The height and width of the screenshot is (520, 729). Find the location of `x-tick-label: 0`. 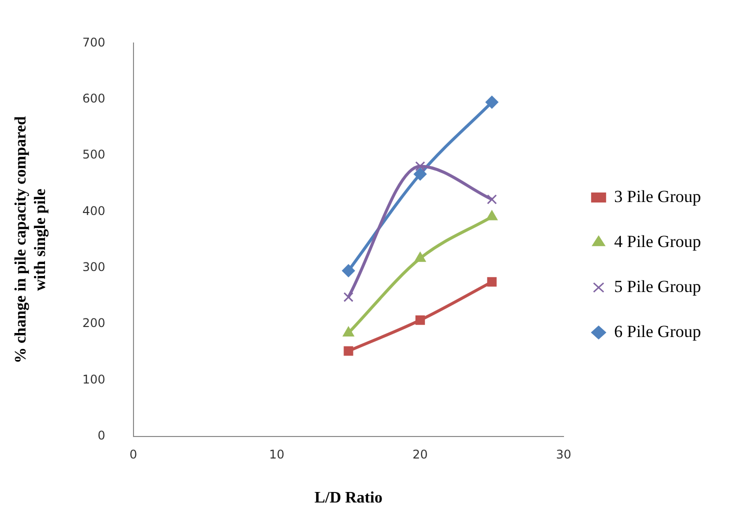

x-tick-label: 0 is located at coordinates (133, 455).